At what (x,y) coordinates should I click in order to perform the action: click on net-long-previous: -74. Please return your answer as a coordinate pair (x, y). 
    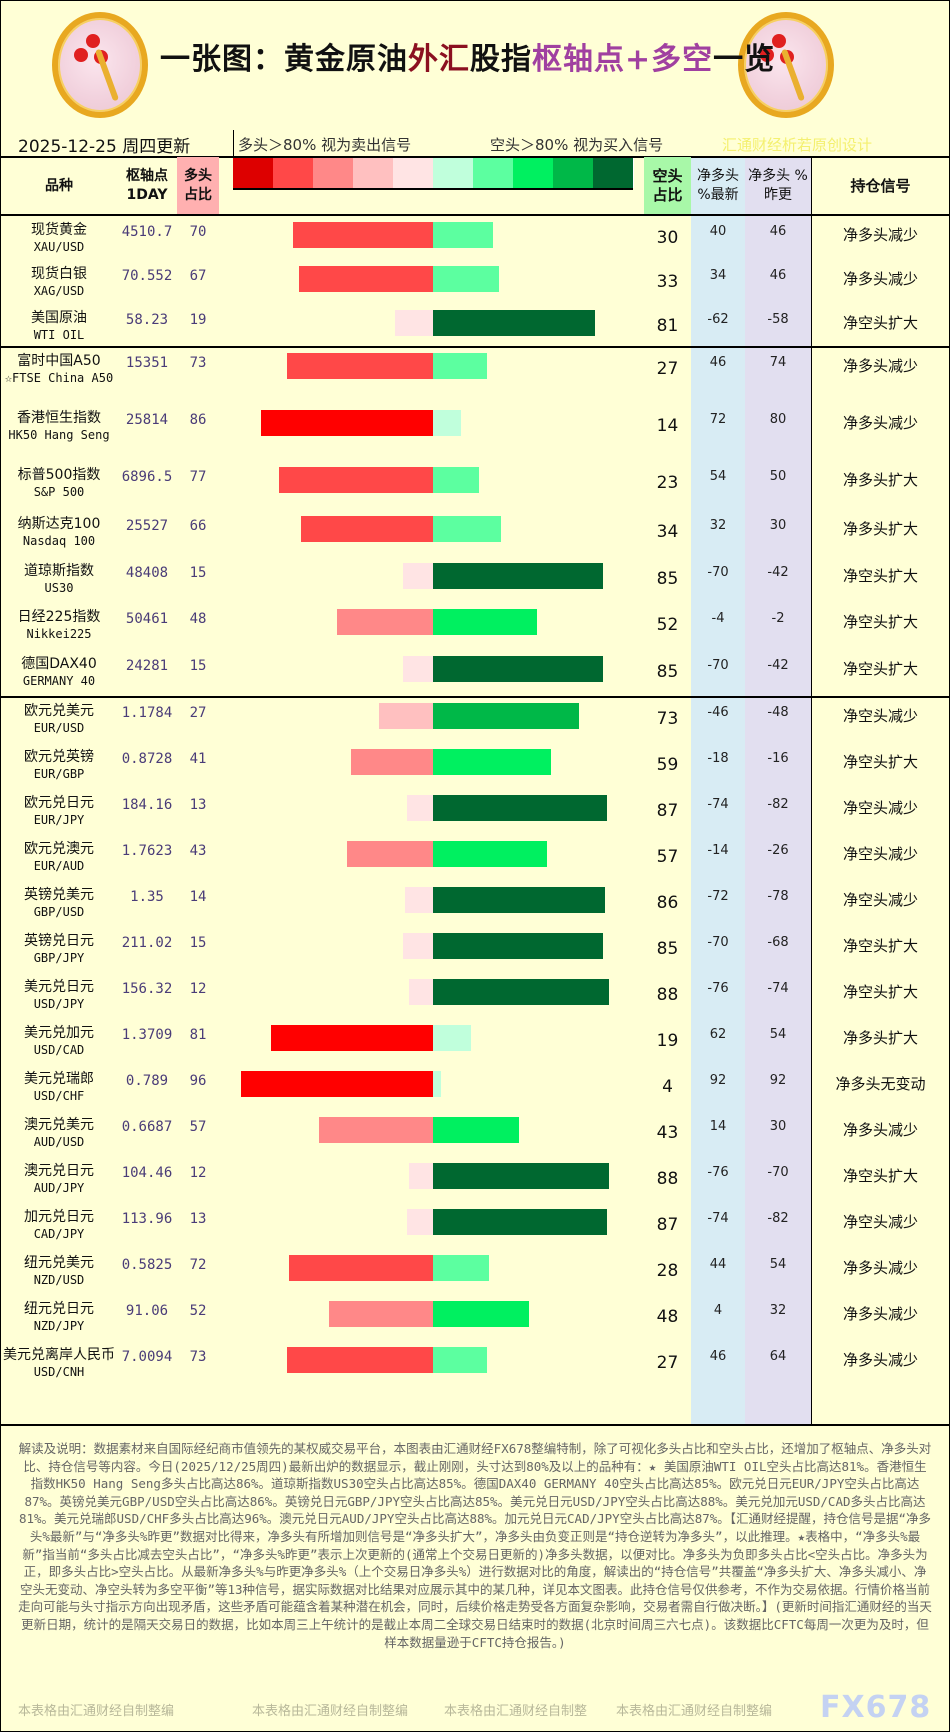
    Looking at the image, I should click on (778, 988).